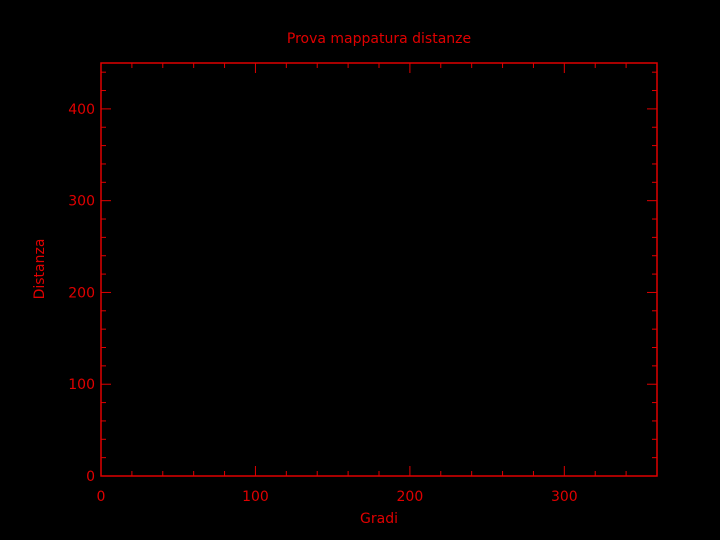  What do you see at coordinates (564, 497) in the screenshot?
I see `x-tick-label: 300` at bounding box center [564, 497].